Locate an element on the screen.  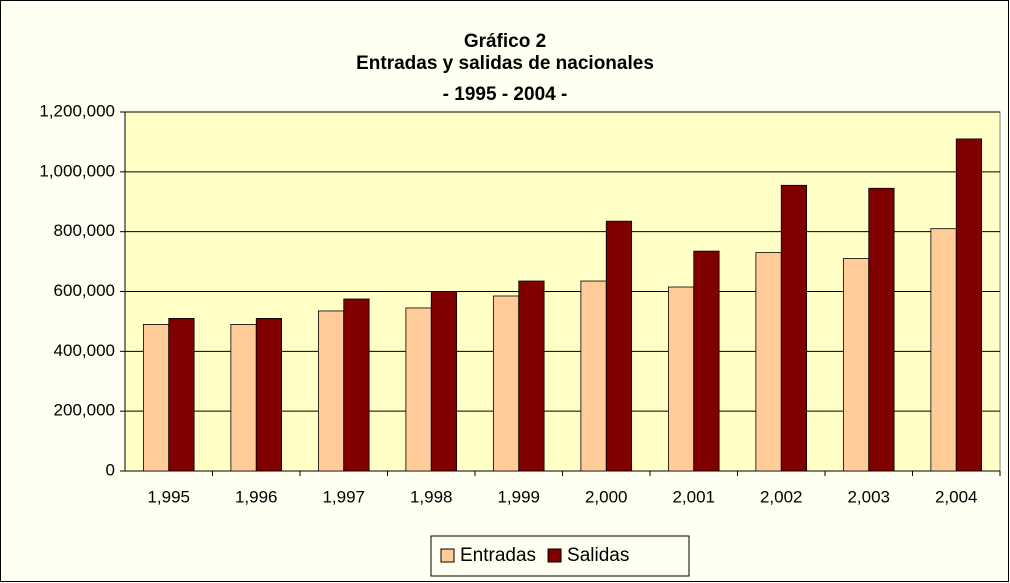
y-tick-label: 400,000 is located at coordinates (84, 350).